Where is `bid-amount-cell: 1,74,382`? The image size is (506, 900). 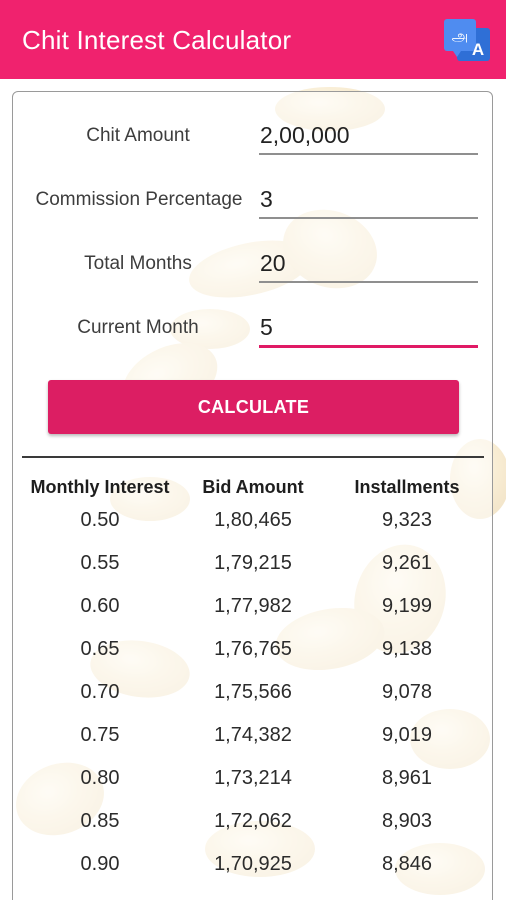
bid-amount-cell: 1,74,382 is located at coordinates (253, 735).